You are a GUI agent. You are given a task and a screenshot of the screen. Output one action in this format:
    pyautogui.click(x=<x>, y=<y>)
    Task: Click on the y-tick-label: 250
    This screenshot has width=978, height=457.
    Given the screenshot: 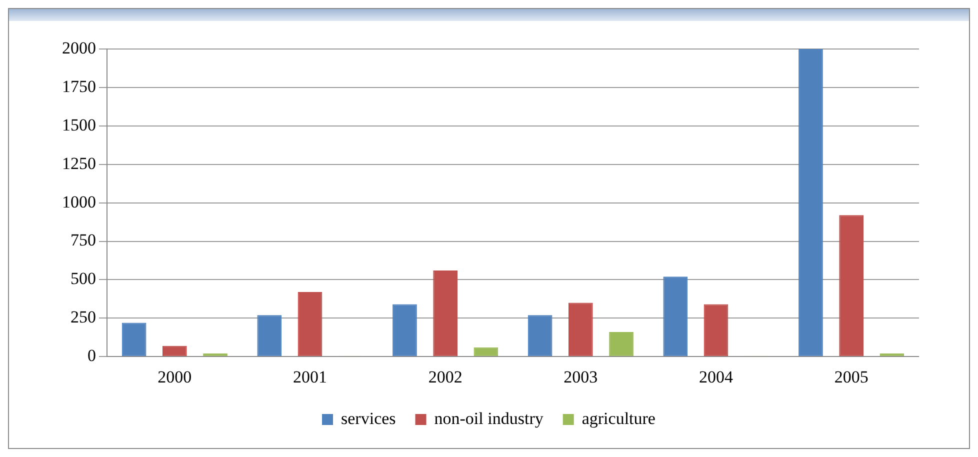 What is the action you would take?
    pyautogui.click(x=83, y=317)
    